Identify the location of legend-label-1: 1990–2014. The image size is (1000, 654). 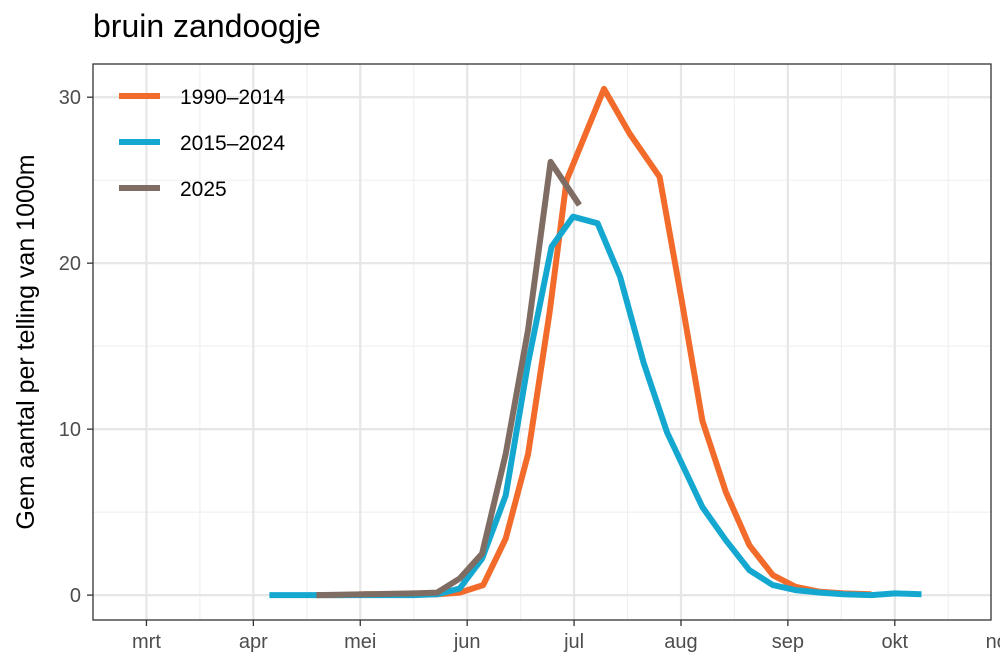
(232, 97).